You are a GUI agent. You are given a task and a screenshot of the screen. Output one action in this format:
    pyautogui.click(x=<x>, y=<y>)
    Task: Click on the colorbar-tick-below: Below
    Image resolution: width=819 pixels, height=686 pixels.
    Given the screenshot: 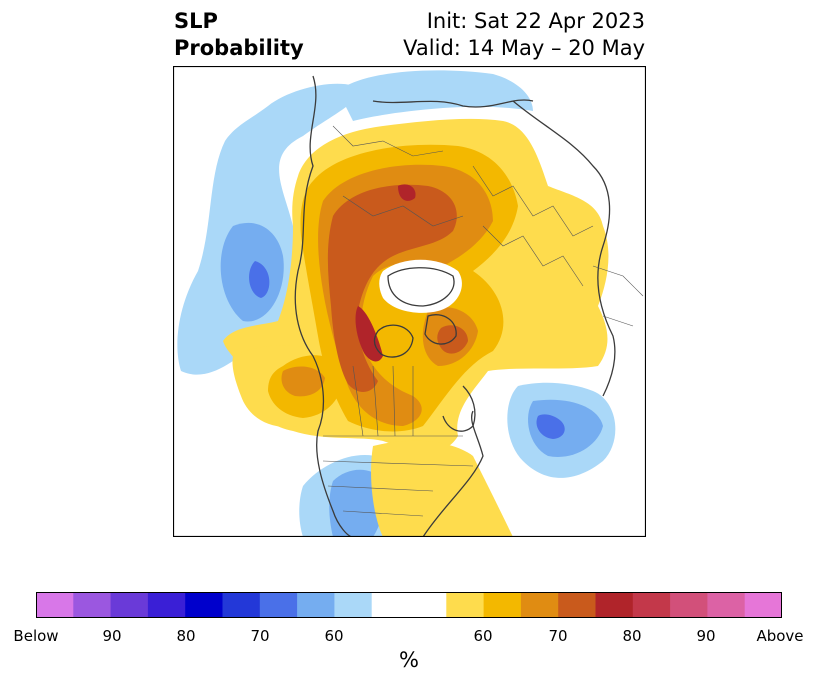 What is the action you would take?
    pyautogui.click(x=36, y=636)
    